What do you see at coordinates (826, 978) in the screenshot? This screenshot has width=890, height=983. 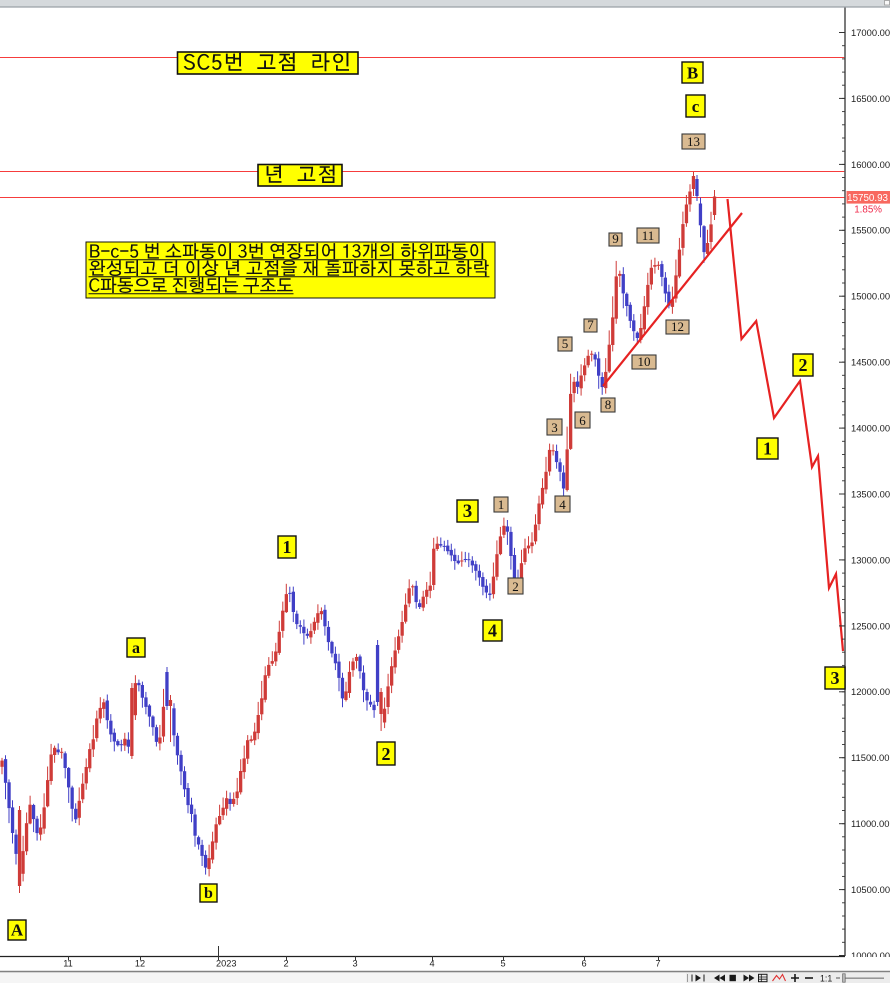 I see `svg-text: 1:1` at bounding box center [826, 978].